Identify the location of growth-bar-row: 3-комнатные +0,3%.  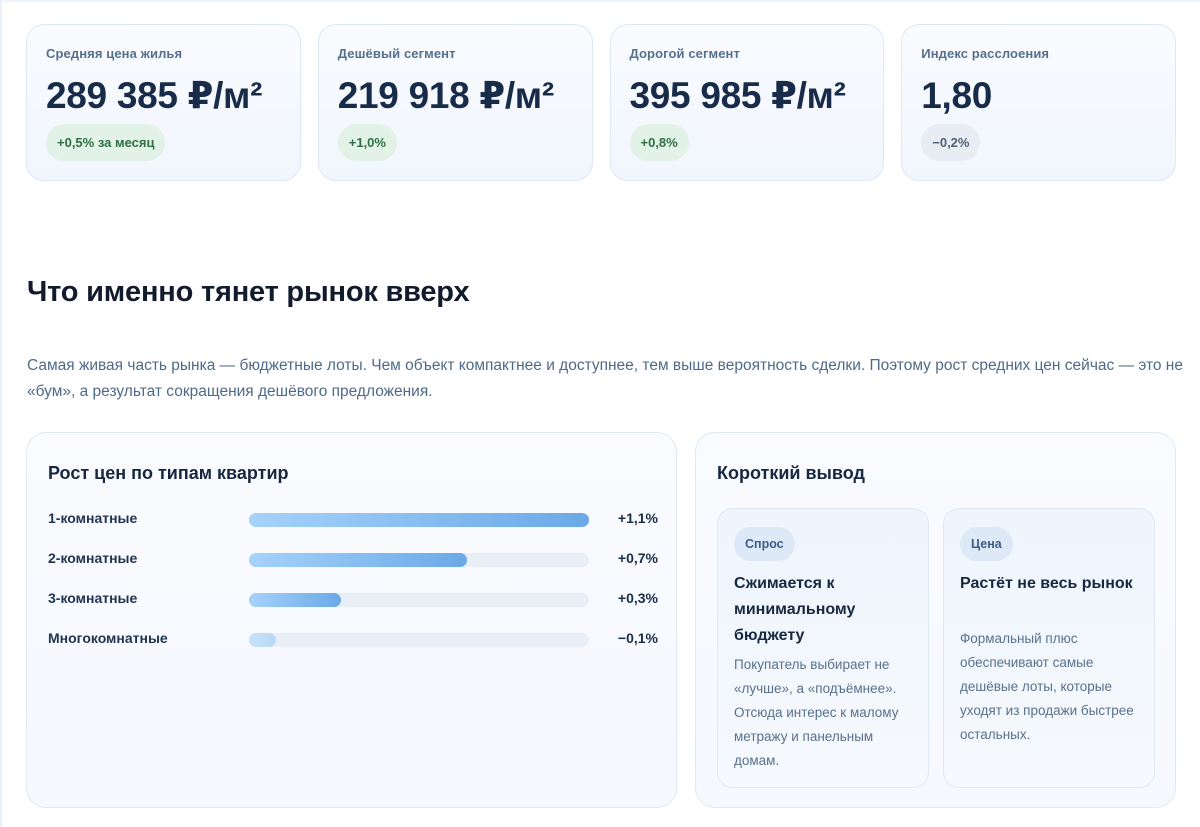
(353, 608).